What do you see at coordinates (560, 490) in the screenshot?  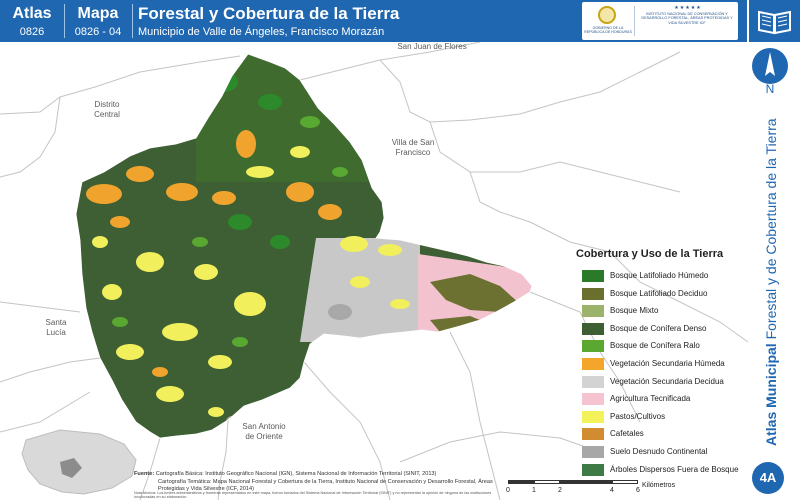 I see `scale-tick-label: 2` at bounding box center [560, 490].